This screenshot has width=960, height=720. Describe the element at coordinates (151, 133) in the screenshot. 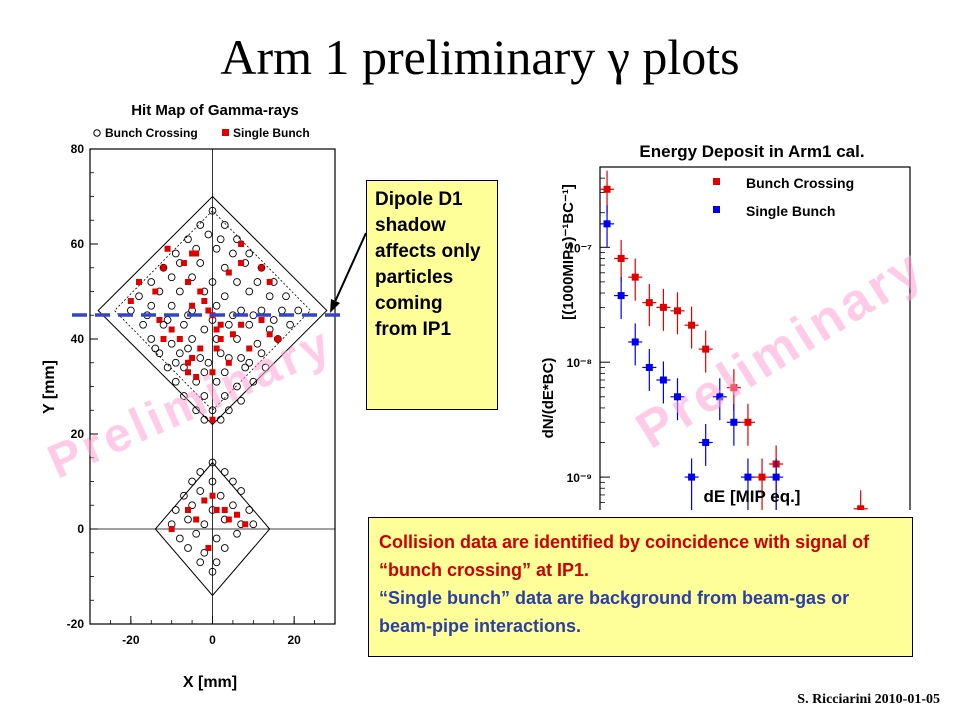

I see `legend-bunch-crossing: Bunch Crossing` at that location.